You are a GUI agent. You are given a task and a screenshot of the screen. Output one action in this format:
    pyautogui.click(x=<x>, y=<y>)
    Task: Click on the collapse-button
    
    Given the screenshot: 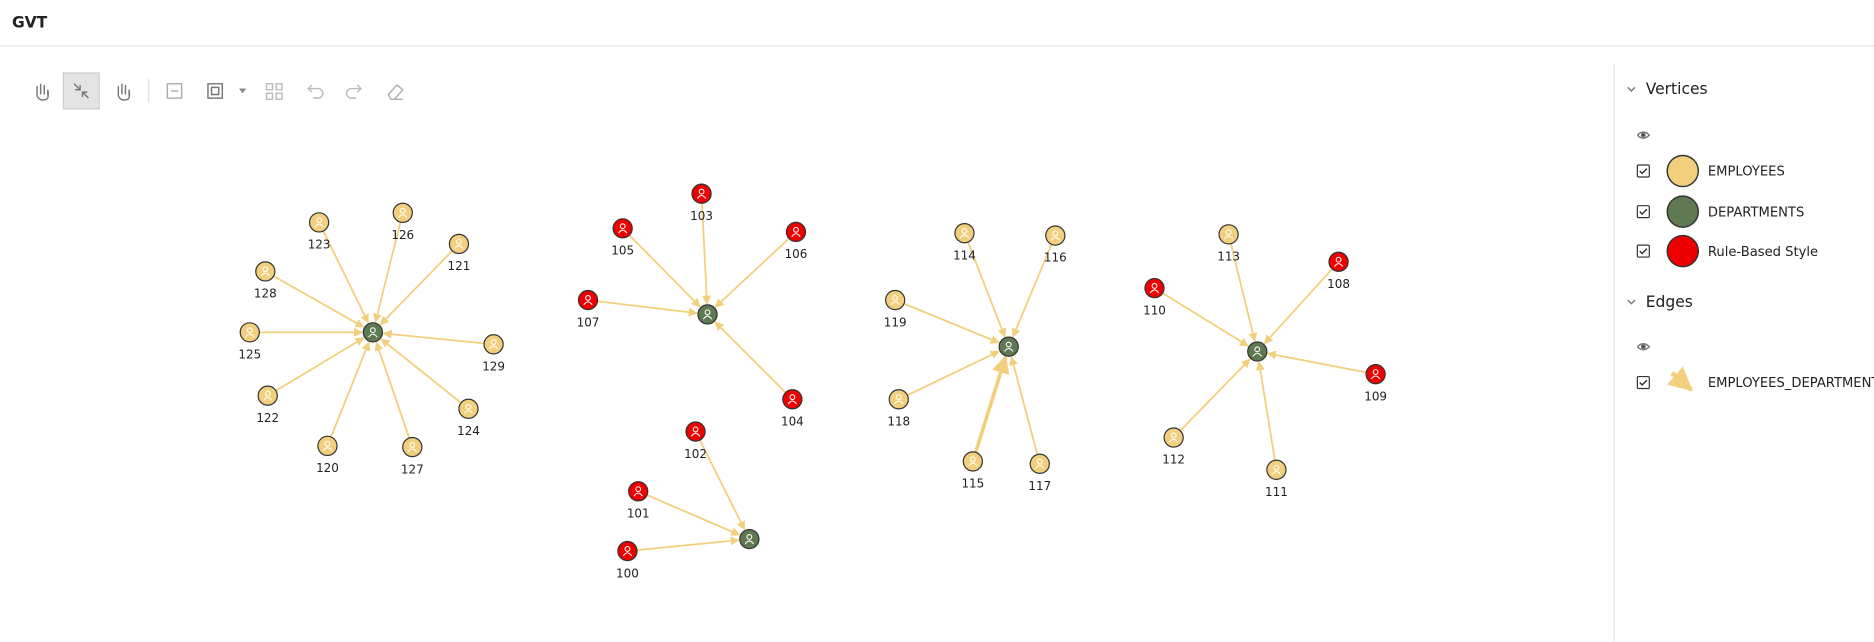 What is the action you would take?
    pyautogui.click(x=174, y=91)
    